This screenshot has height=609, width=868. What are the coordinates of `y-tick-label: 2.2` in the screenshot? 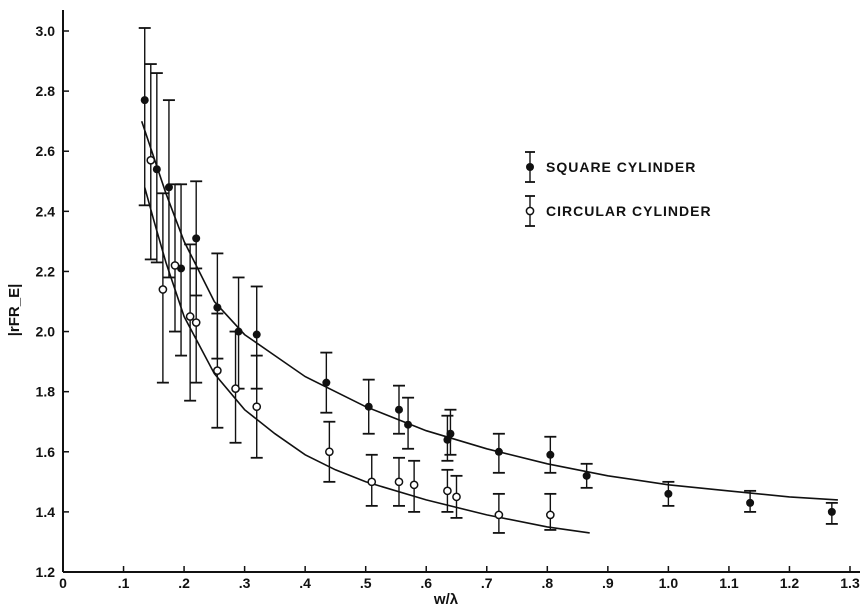 It's located at (46, 271).